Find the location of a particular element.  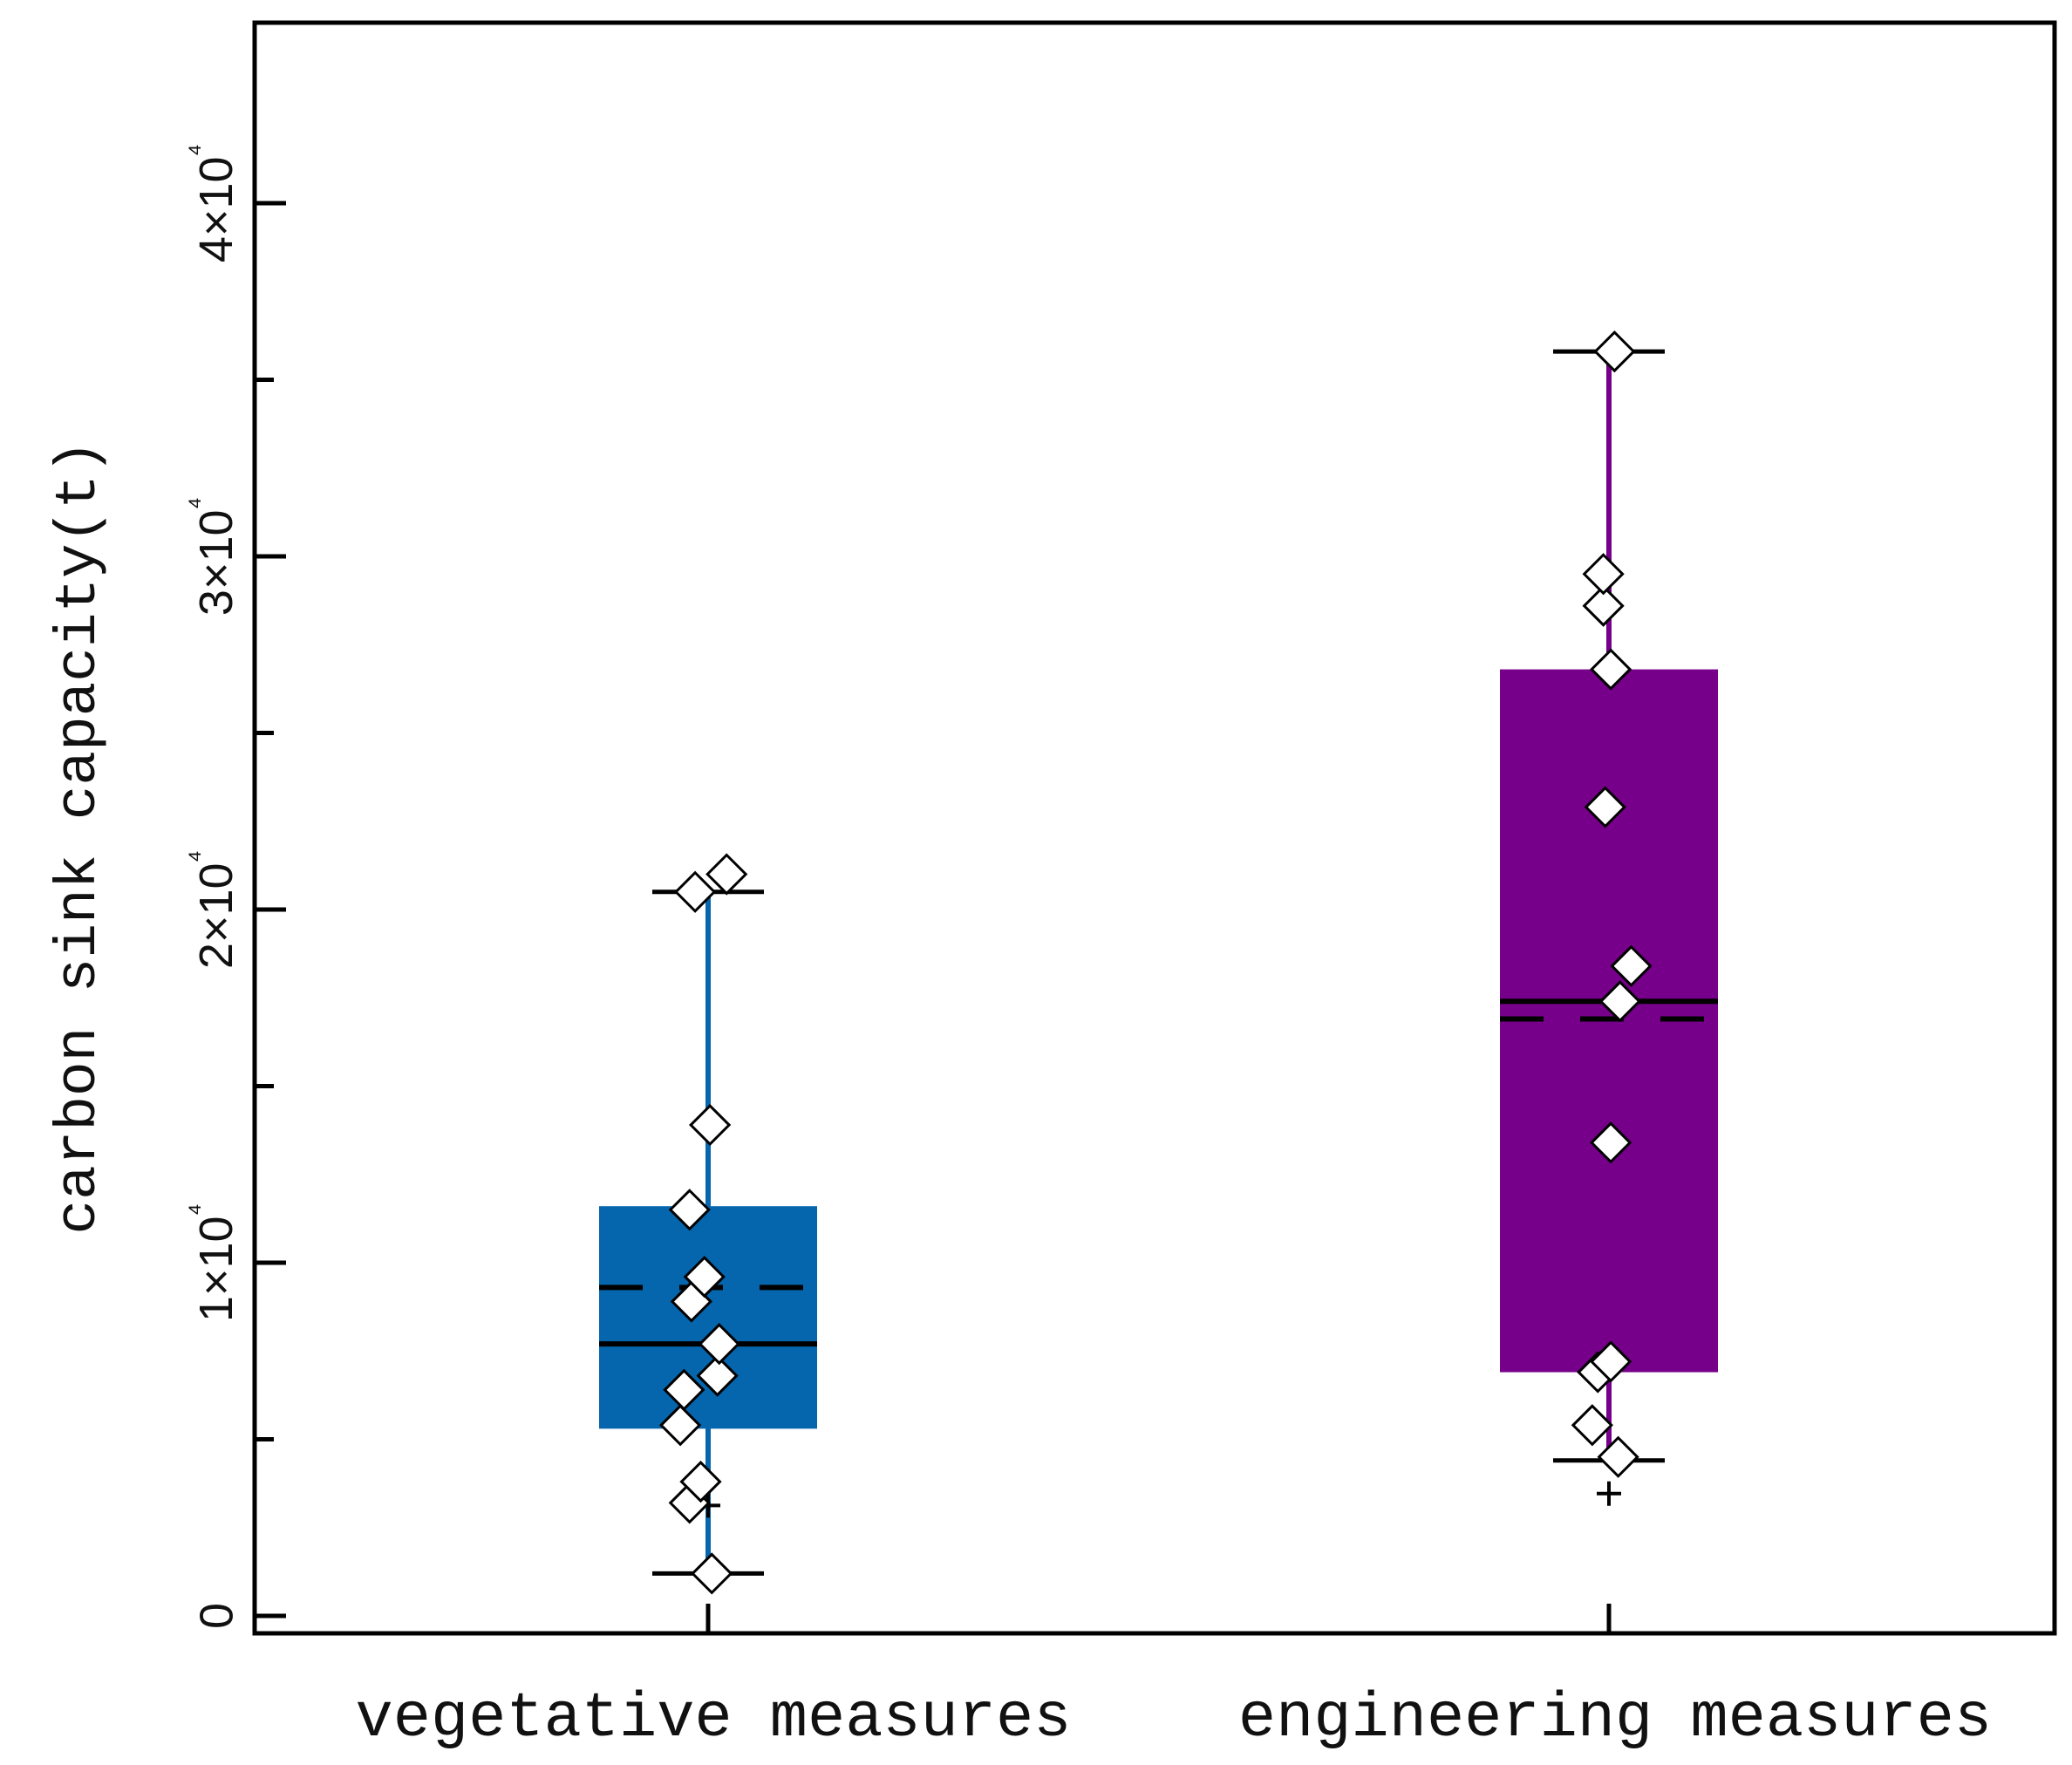

box is located at coordinates (708, 1318).